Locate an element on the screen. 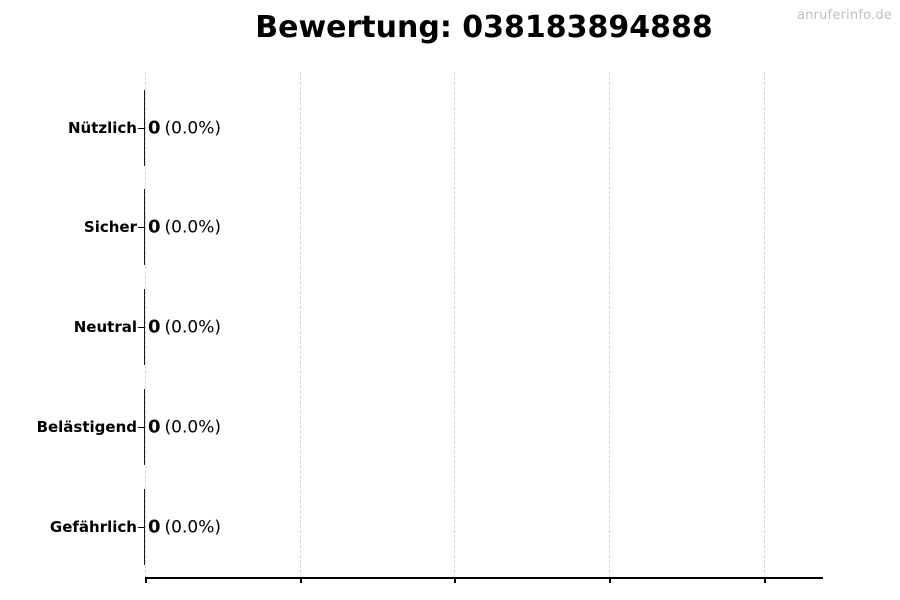 The image size is (900, 600). category-label-neutral: Neutral is located at coordinates (105, 327).